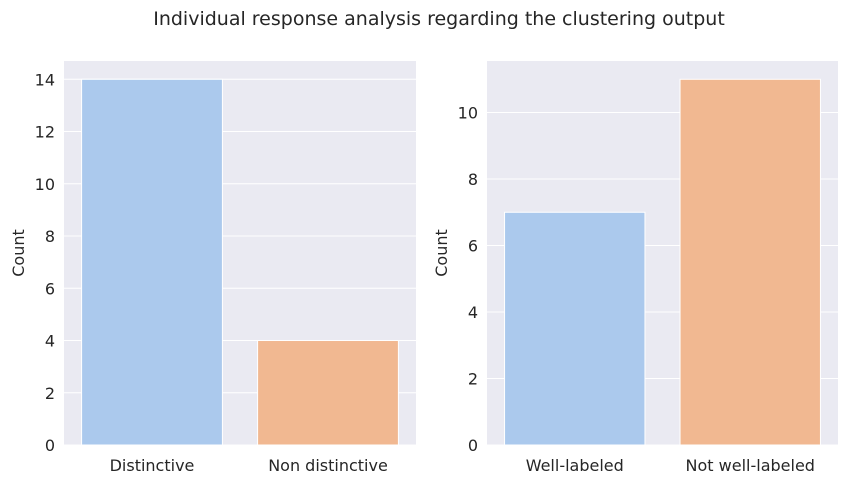 This screenshot has height=482, width=848. What do you see at coordinates (328, 465) in the screenshot?
I see `x-tick-label: Non distinctive` at bounding box center [328, 465].